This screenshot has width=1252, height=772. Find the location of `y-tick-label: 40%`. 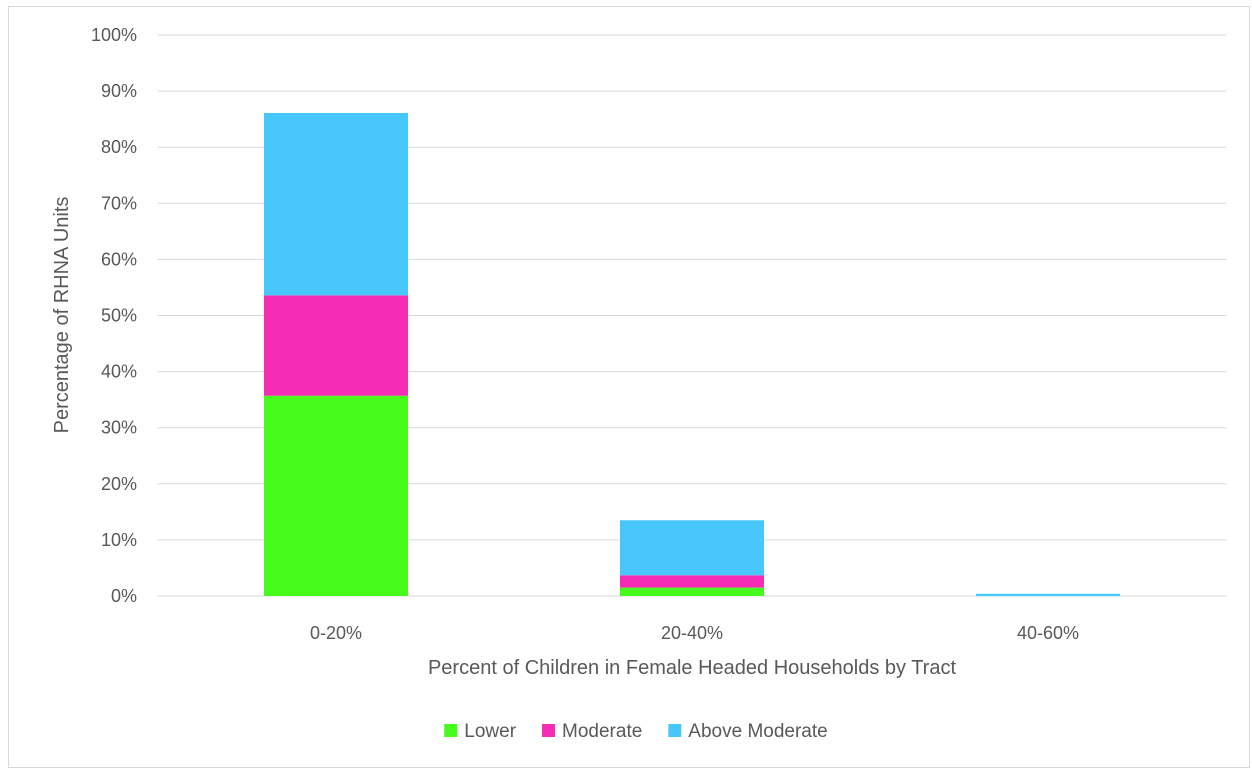

y-tick-label: 40% is located at coordinates (119, 372).